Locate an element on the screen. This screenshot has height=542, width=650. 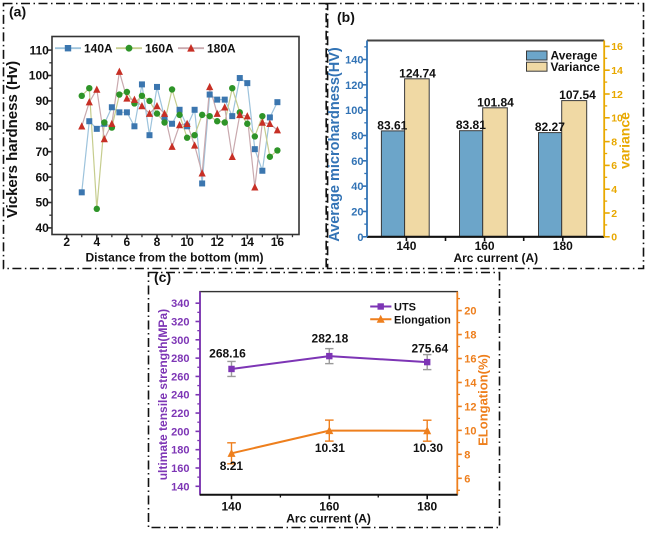
svg-text: 10.31 is located at coordinates (330, 448).